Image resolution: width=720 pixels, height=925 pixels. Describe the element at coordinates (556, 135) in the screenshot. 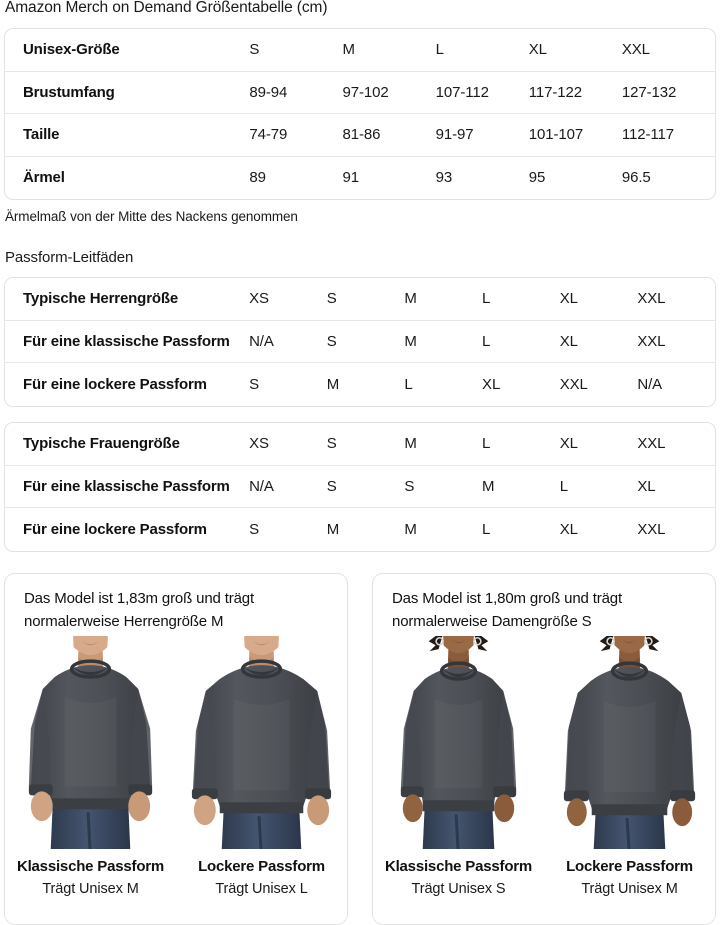

I see `row-value: 101-107` at that location.